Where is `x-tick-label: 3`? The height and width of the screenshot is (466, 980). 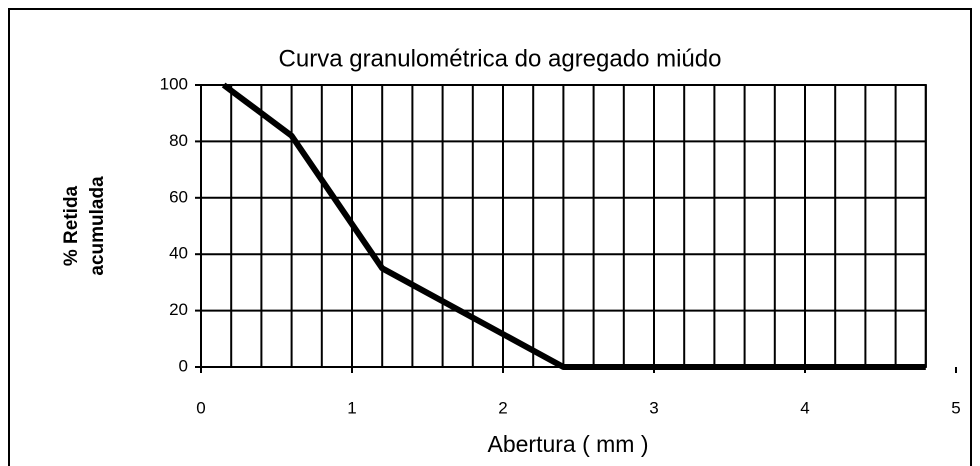
x-tick-label: 3 is located at coordinates (653, 407).